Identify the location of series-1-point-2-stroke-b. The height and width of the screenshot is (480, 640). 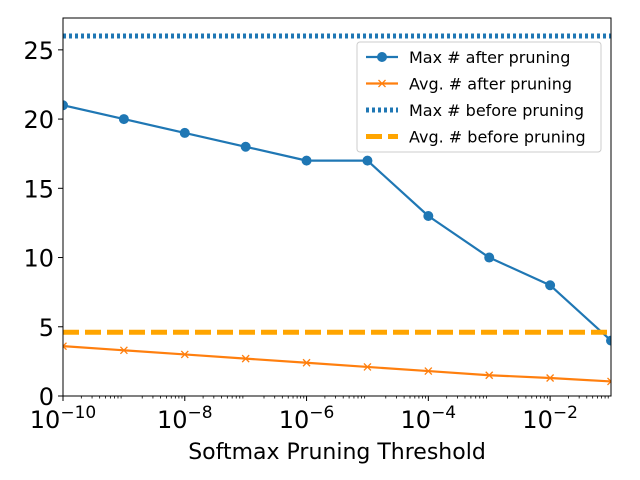
(184, 354).